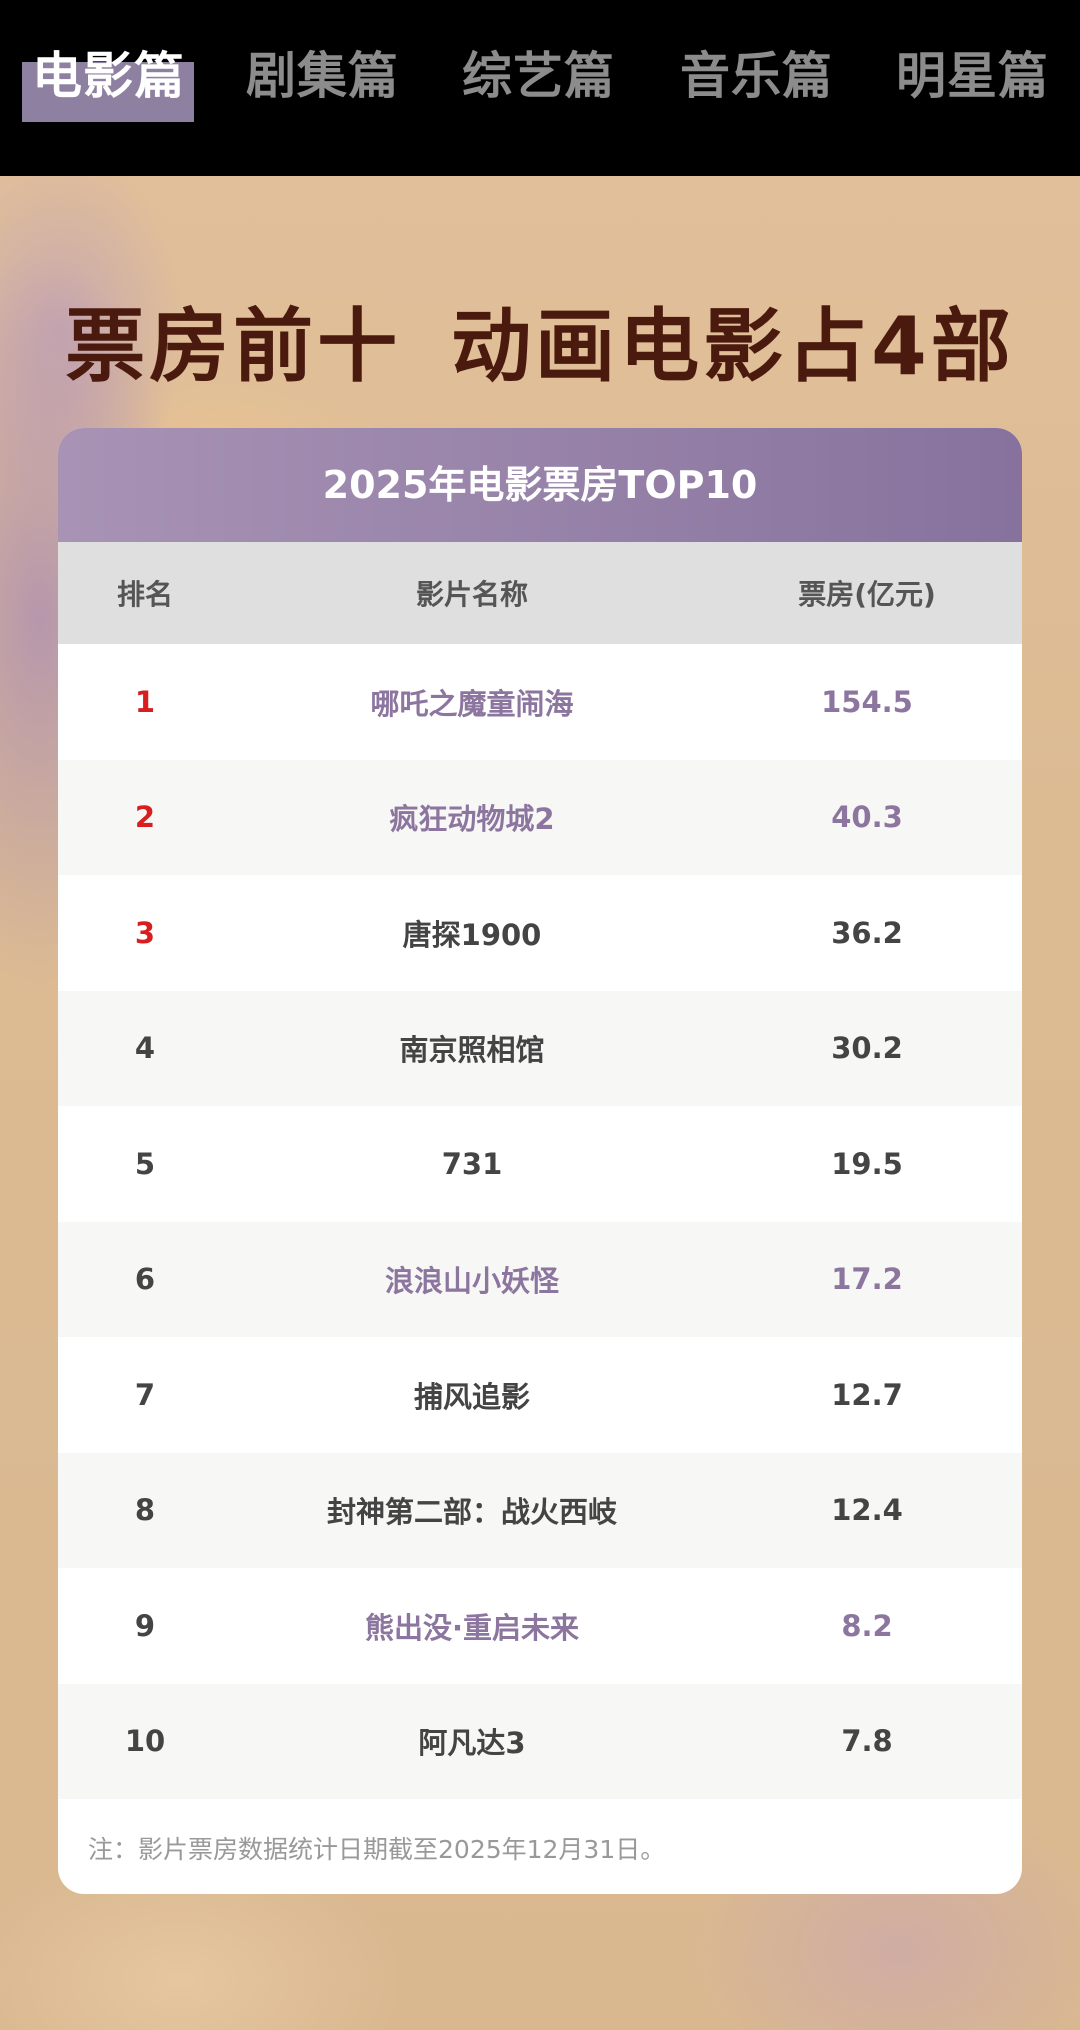  What do you see at coordinates (540, 1741) in the screenshot?
I see `table-row: 10 阿凡达3 7.8` at bounding box center [540, 1741].